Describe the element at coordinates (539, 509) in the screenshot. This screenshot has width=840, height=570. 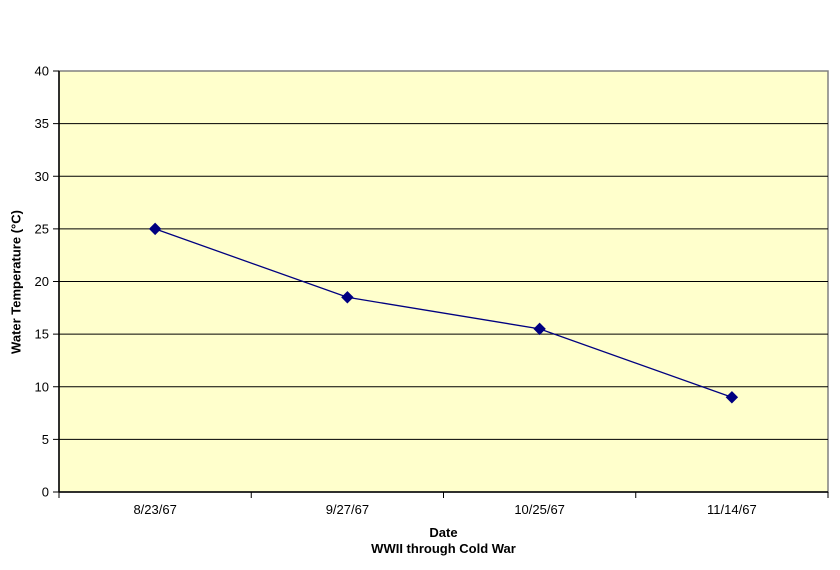
I see `x-tick-label: 10/25/67` at that location.